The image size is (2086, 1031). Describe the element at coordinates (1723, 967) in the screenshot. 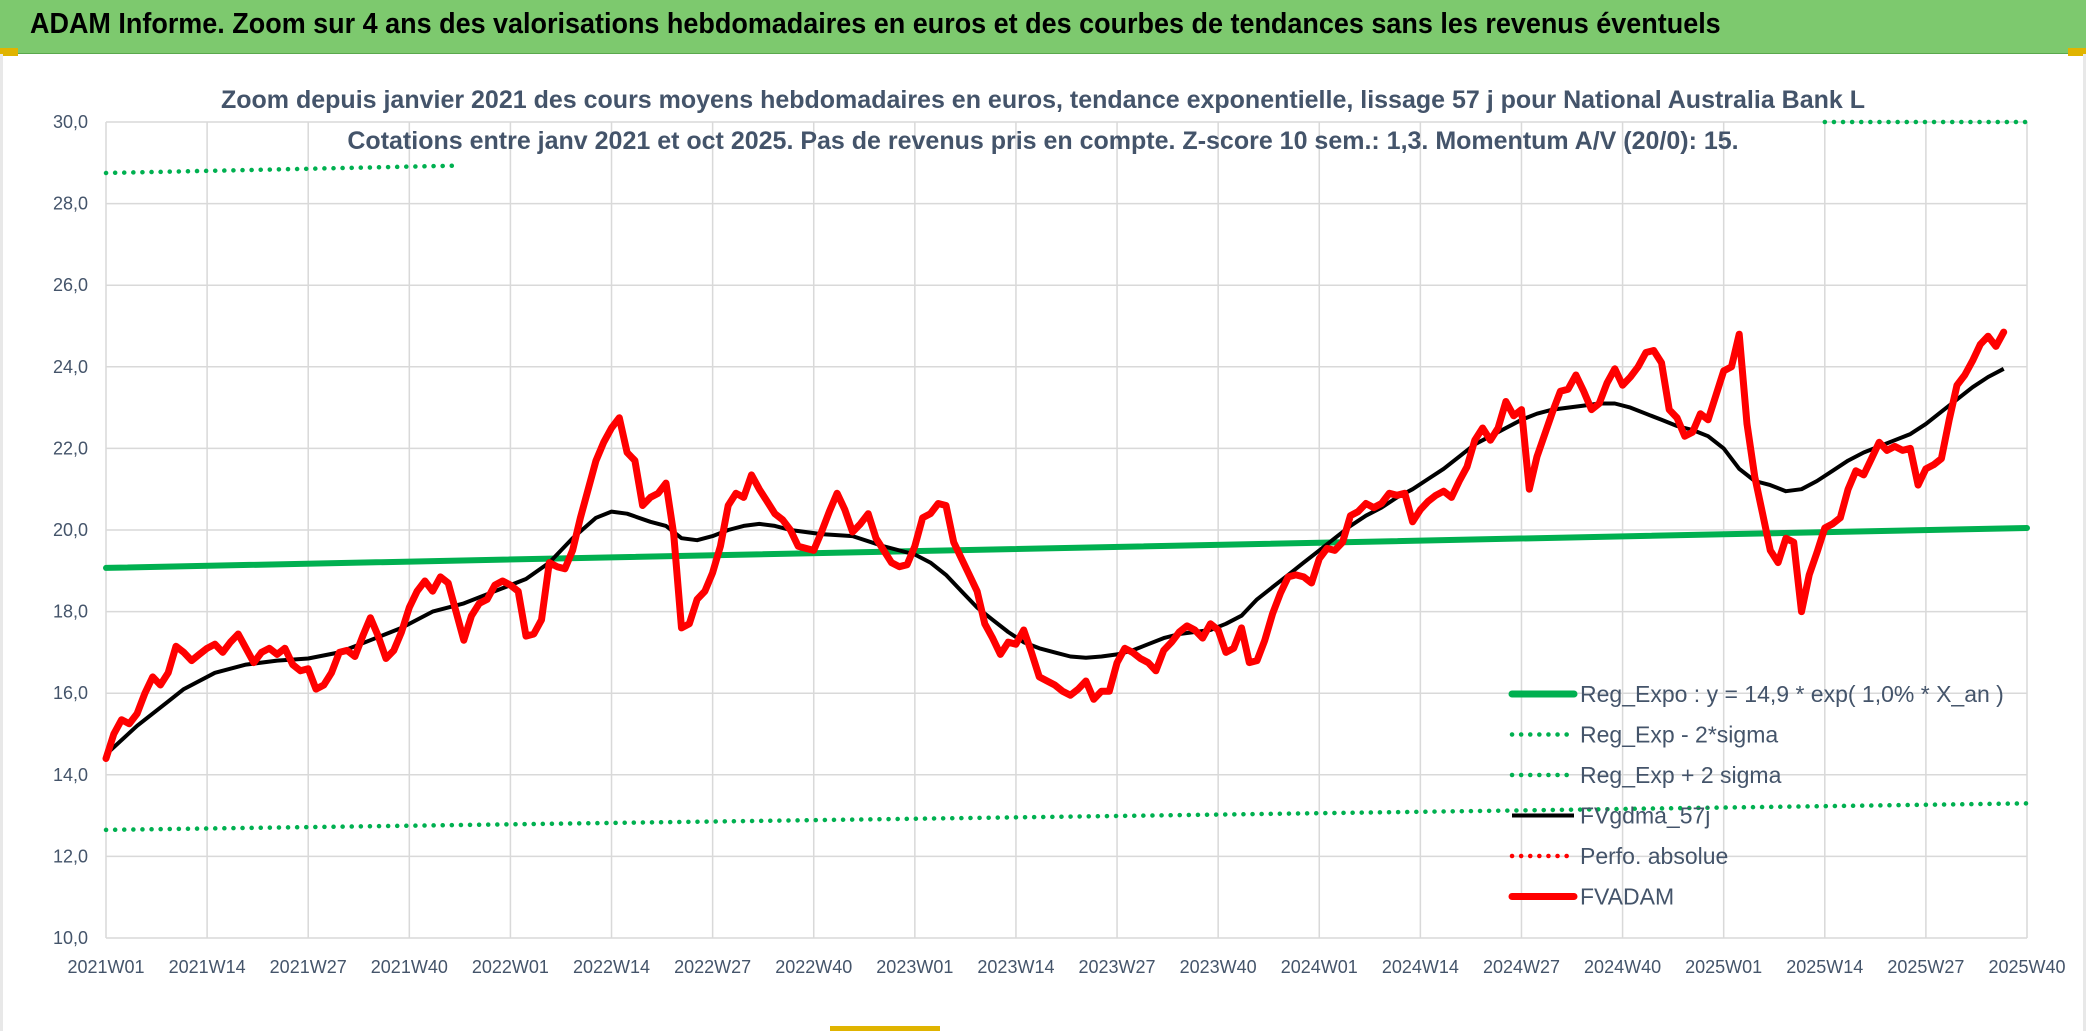

I see `x-tick-label: 2025W01` at that location.